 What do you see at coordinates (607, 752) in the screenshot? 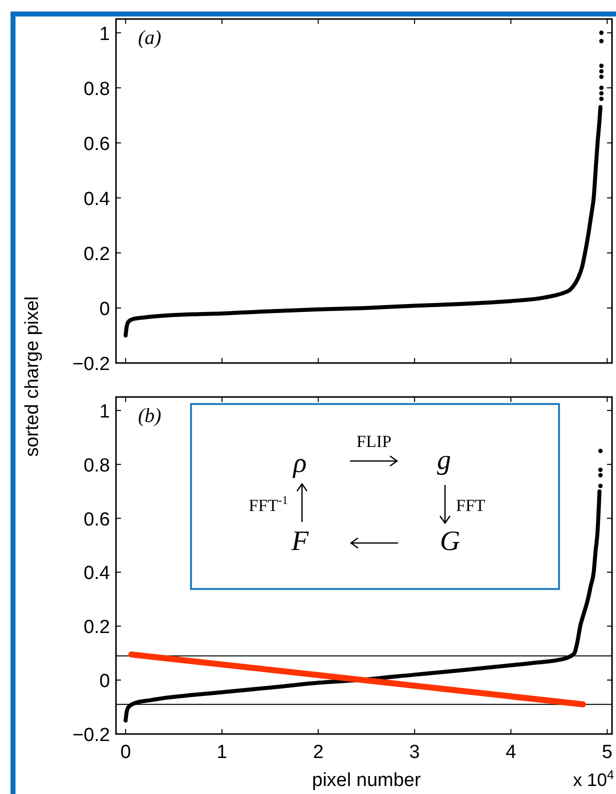
I see `x-tick-label: 5` at bounding box center [607, 752].